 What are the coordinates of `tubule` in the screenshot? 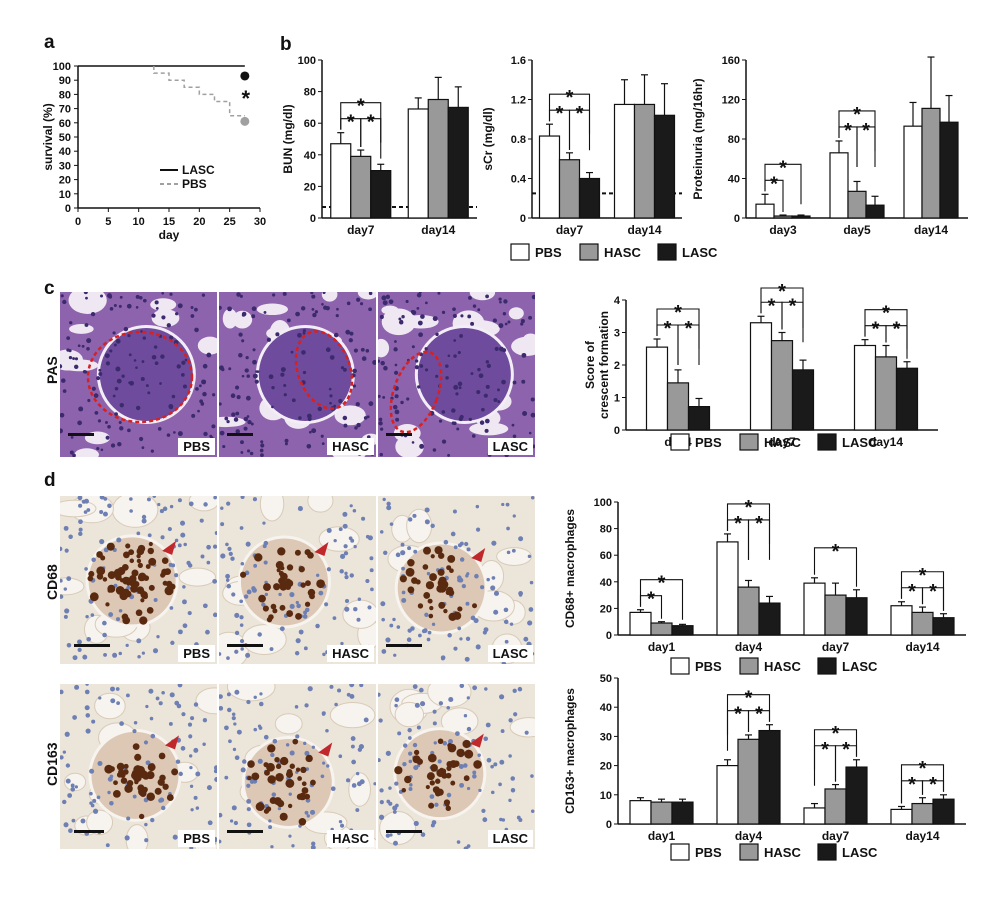 It's located at (206, 701).